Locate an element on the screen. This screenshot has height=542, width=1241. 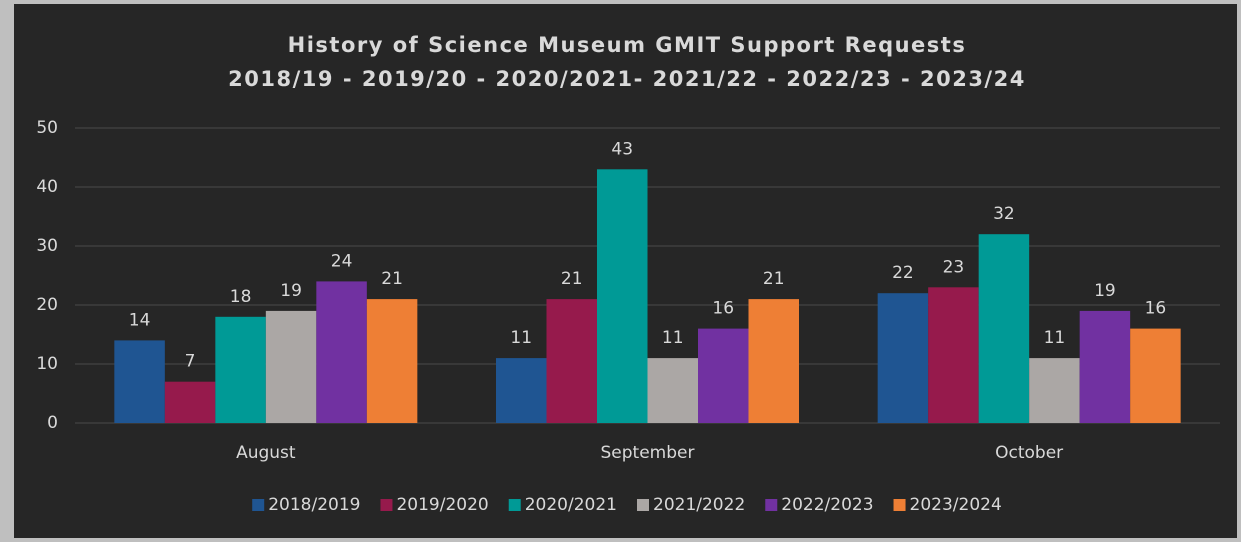
data-label: 14 is located at coordinates (140, 320).